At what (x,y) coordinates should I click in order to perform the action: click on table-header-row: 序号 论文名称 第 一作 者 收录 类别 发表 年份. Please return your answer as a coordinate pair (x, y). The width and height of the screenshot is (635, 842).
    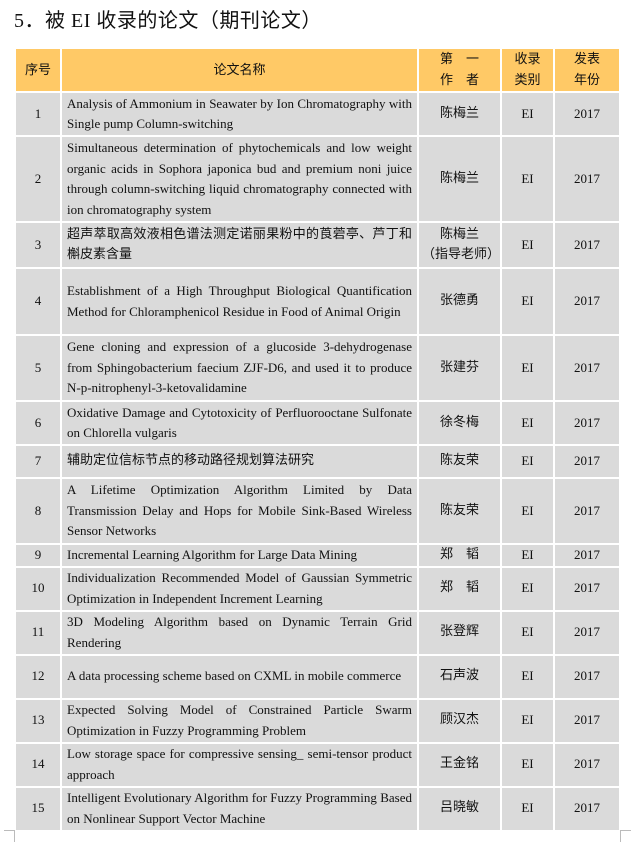
    Looking at the image, I should click on (317, 70).